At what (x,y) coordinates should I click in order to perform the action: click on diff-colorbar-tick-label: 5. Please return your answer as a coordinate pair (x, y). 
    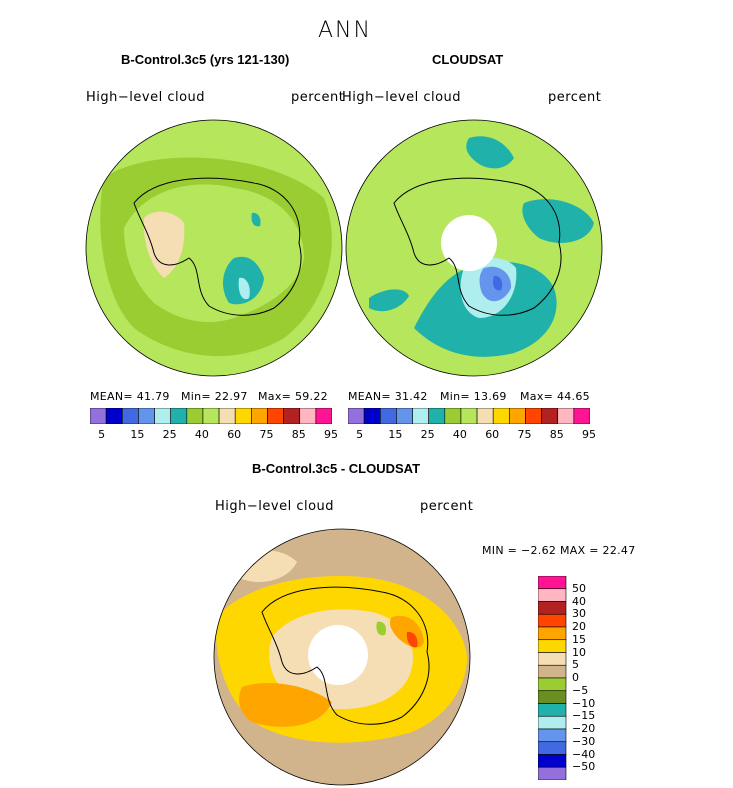
    Looking at the image, I should click on (575, 665).